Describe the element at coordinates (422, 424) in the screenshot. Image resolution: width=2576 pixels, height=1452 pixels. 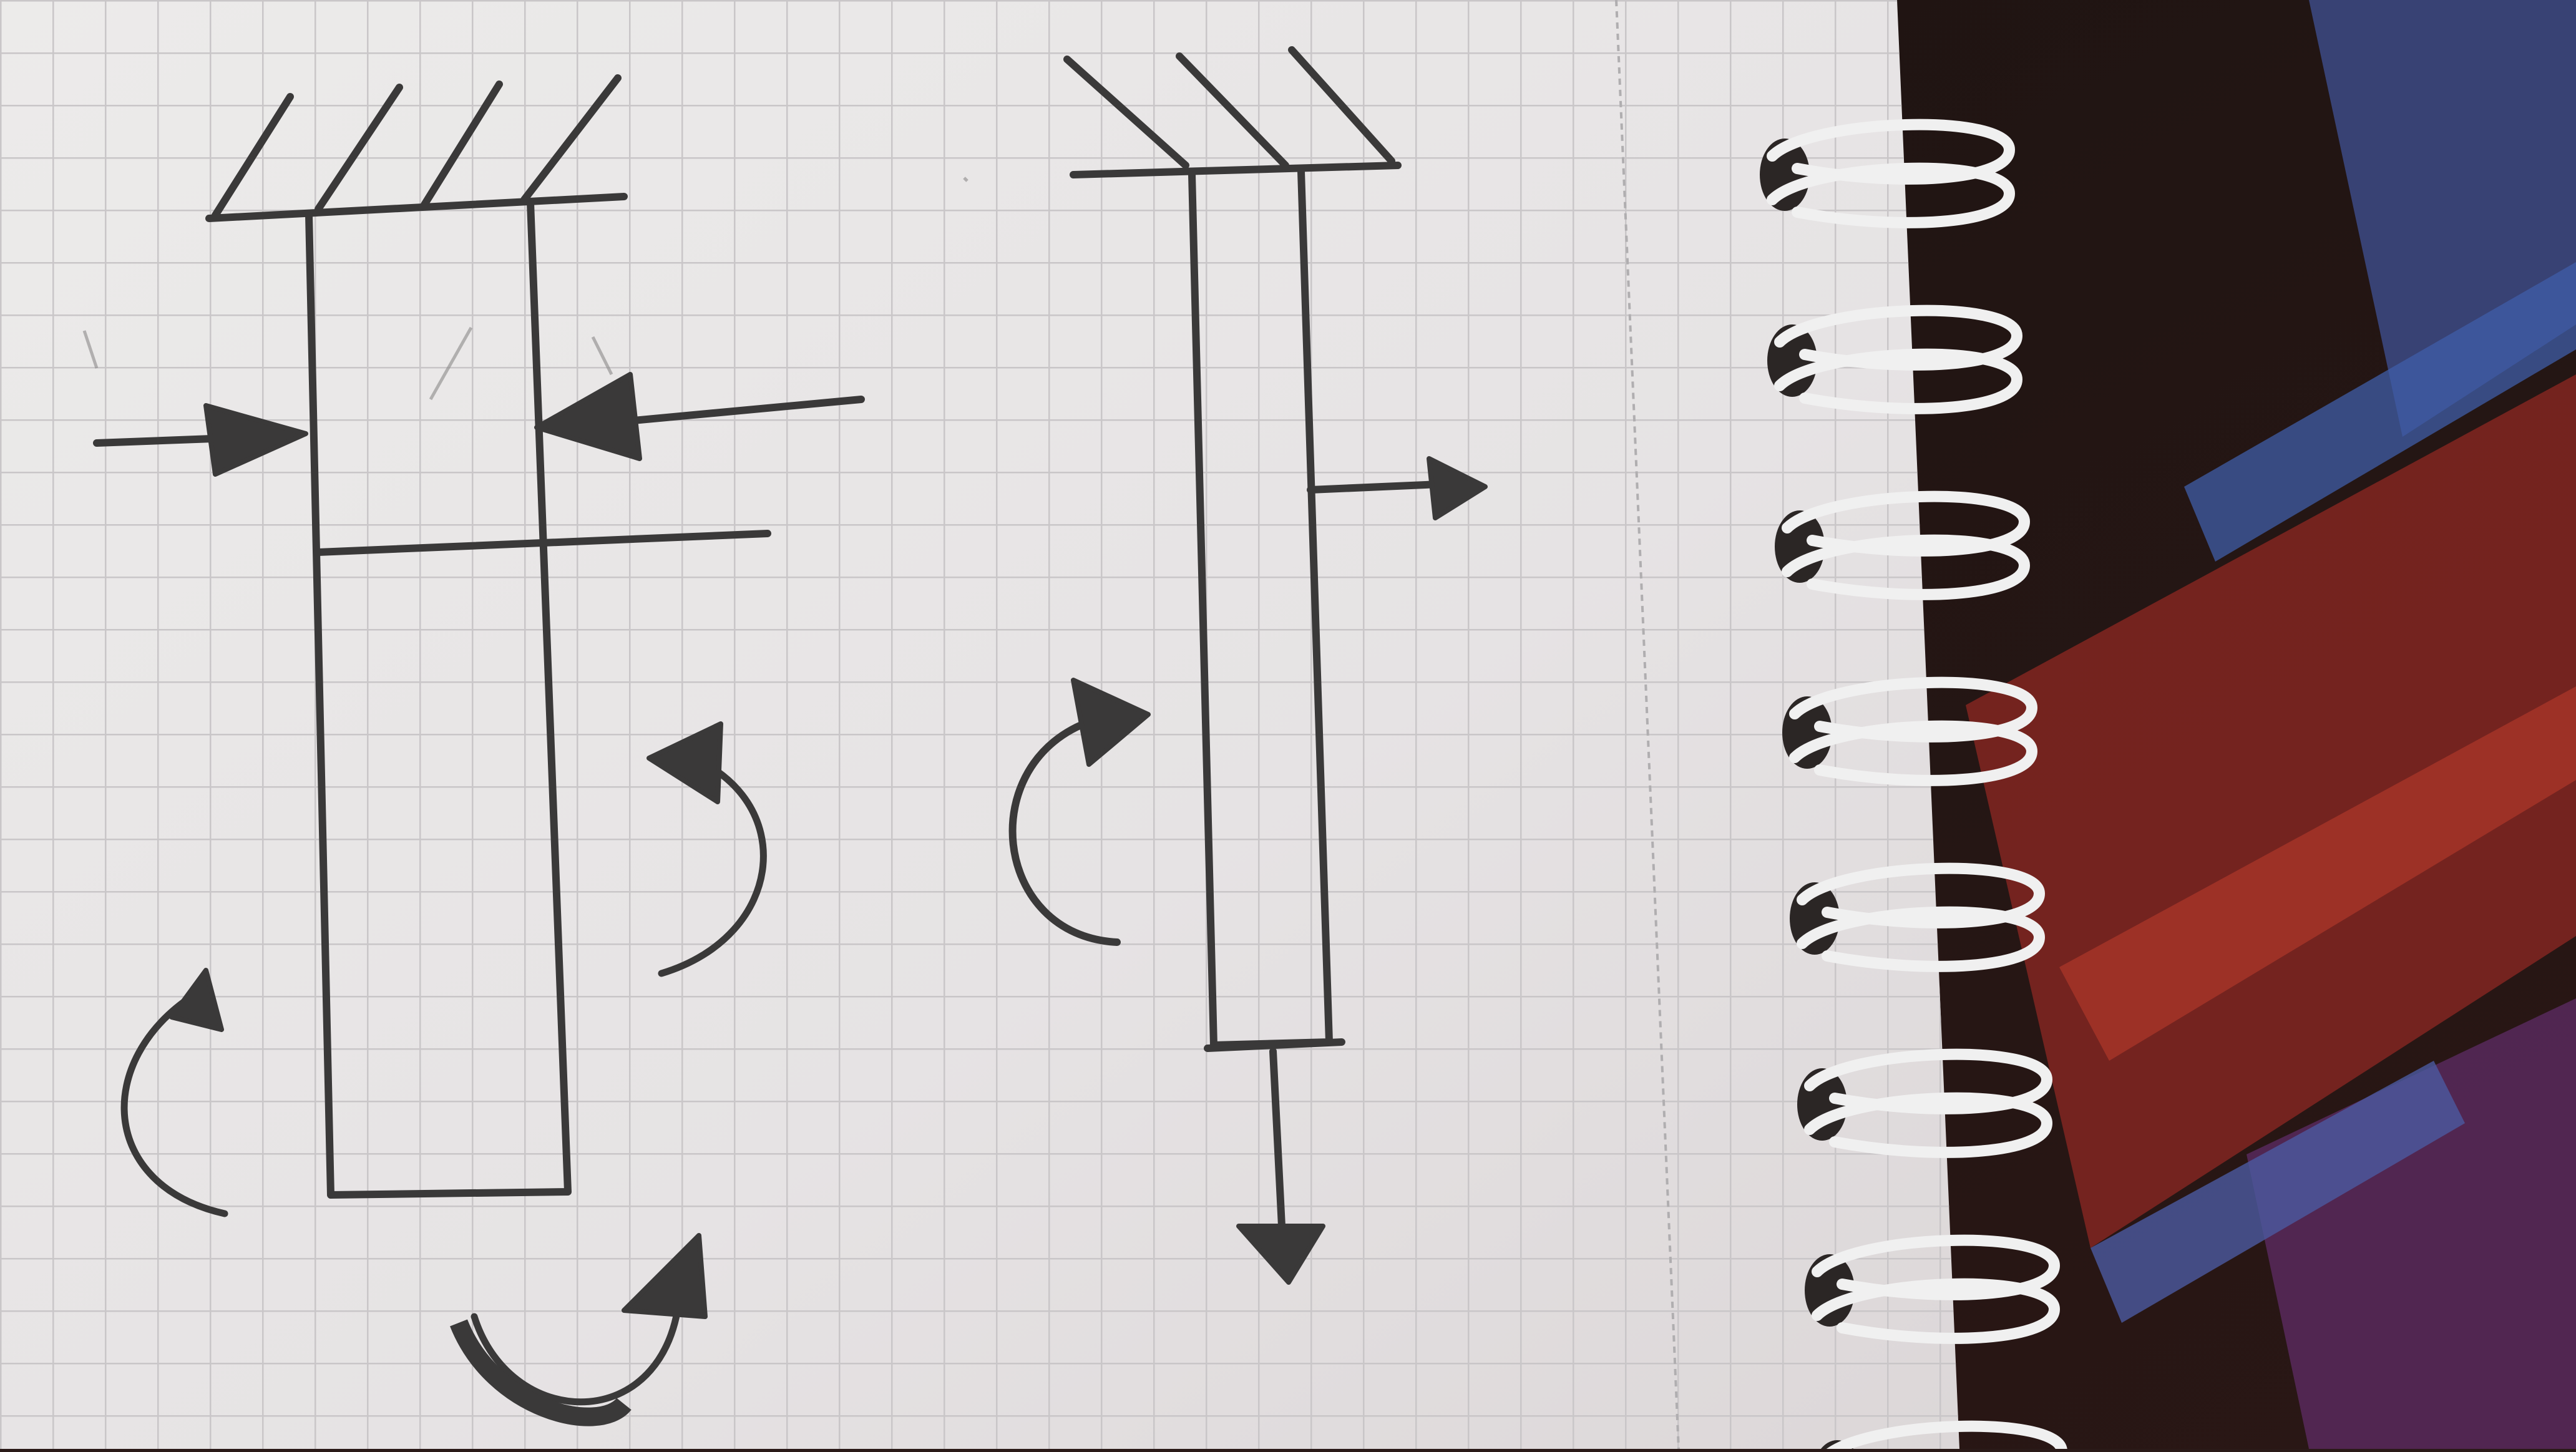
I see `arrowheads-left` at that location.